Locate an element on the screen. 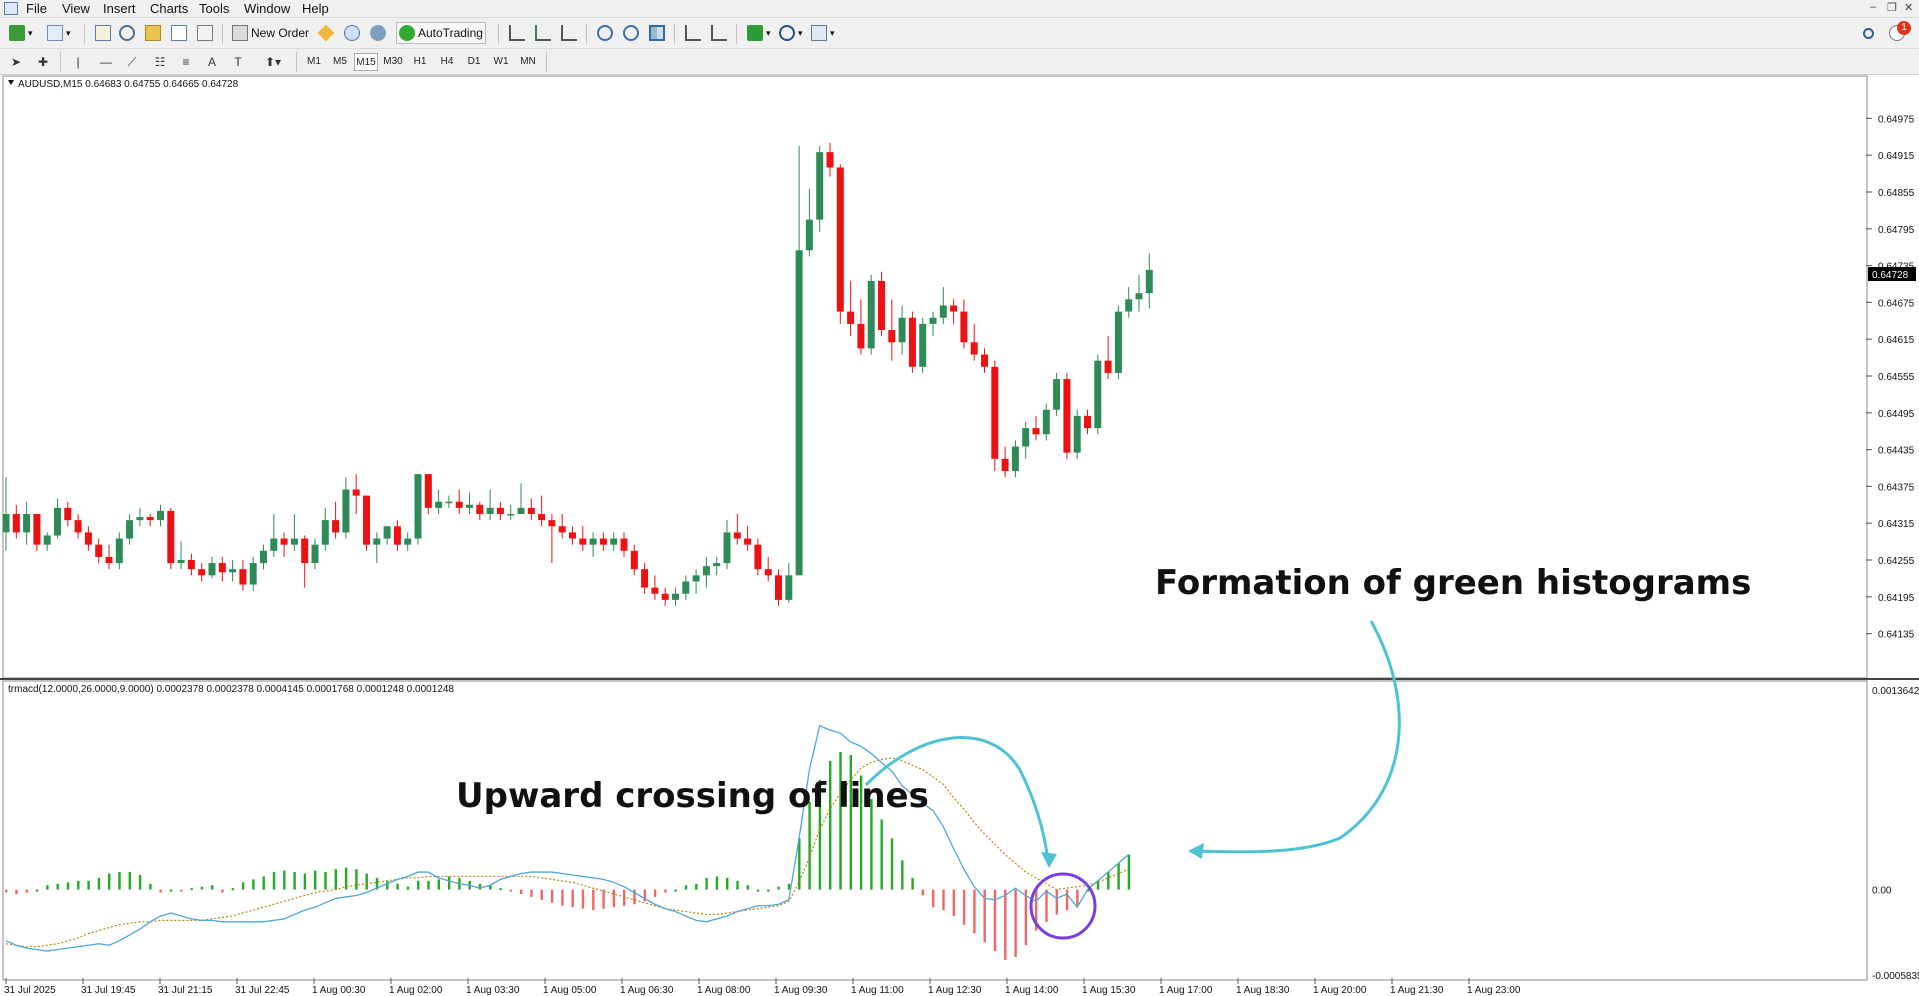  menu-view: View is located at coordinates (76, 8).